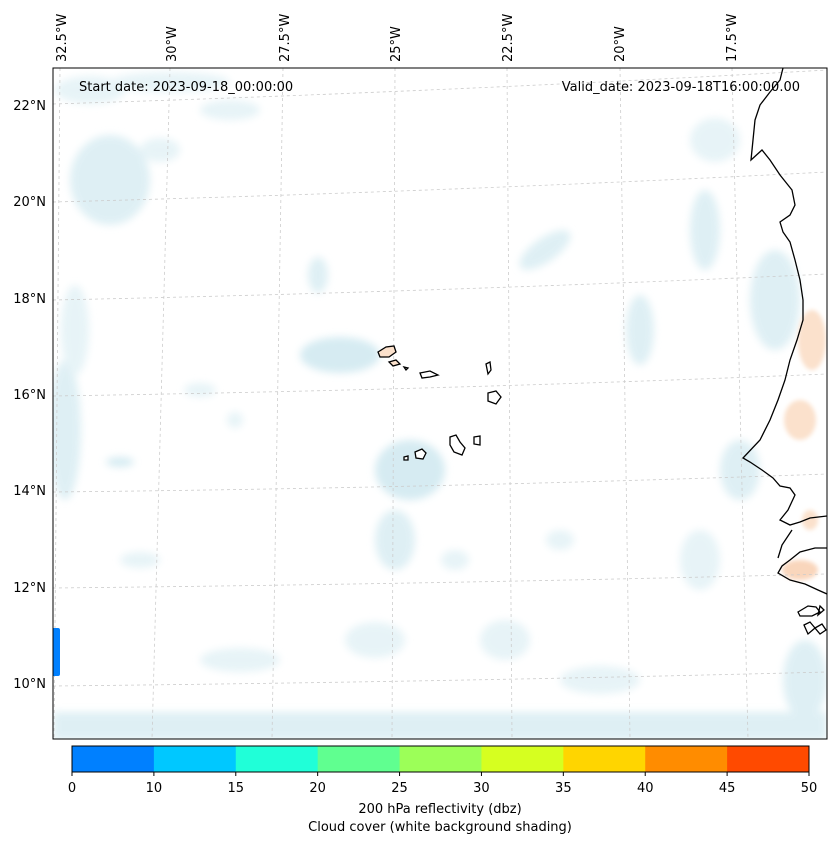 This screenshot has height=843, width=837. Describe the element at coordinates (732, 38) in the screenshot. I see `lon-label: 17.5°W` at that location.